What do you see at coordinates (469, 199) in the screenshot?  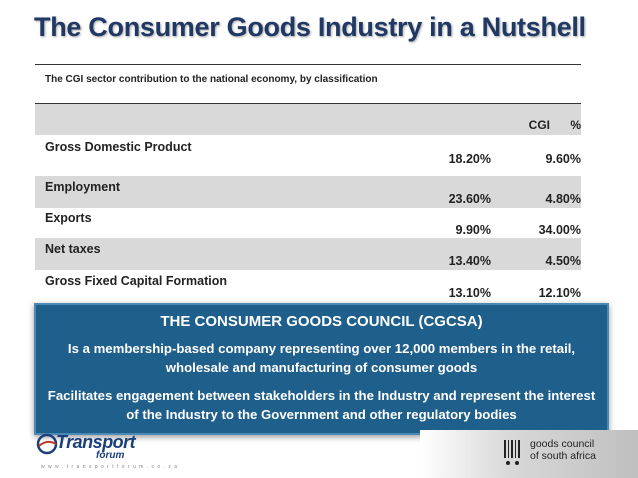 I see `cgi-value: 23.60%` at bounding box center [469, 199].